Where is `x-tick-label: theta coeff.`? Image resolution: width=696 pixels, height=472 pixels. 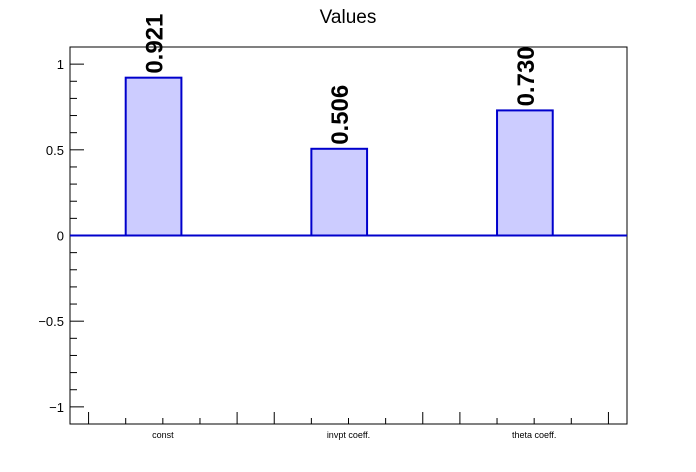 x-tick-label: theta coeff. is located at coordinates (534, 435).